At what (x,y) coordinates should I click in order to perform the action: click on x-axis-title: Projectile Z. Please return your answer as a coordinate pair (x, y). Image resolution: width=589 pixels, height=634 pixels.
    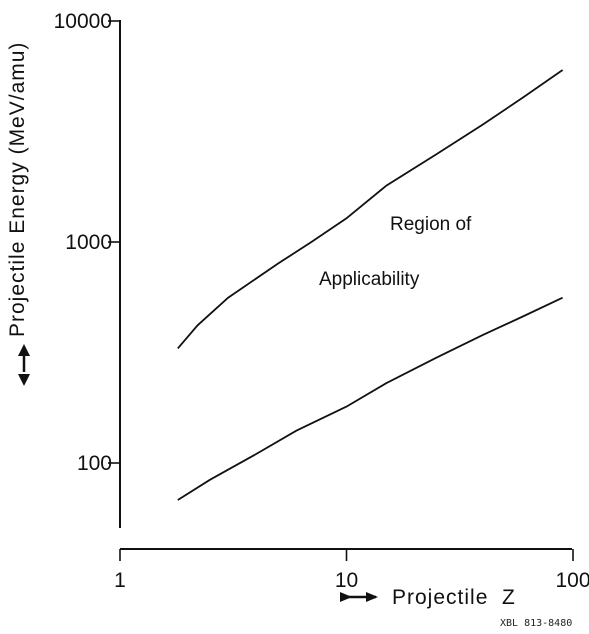
    Looking at the image, I should click on (454, 597).